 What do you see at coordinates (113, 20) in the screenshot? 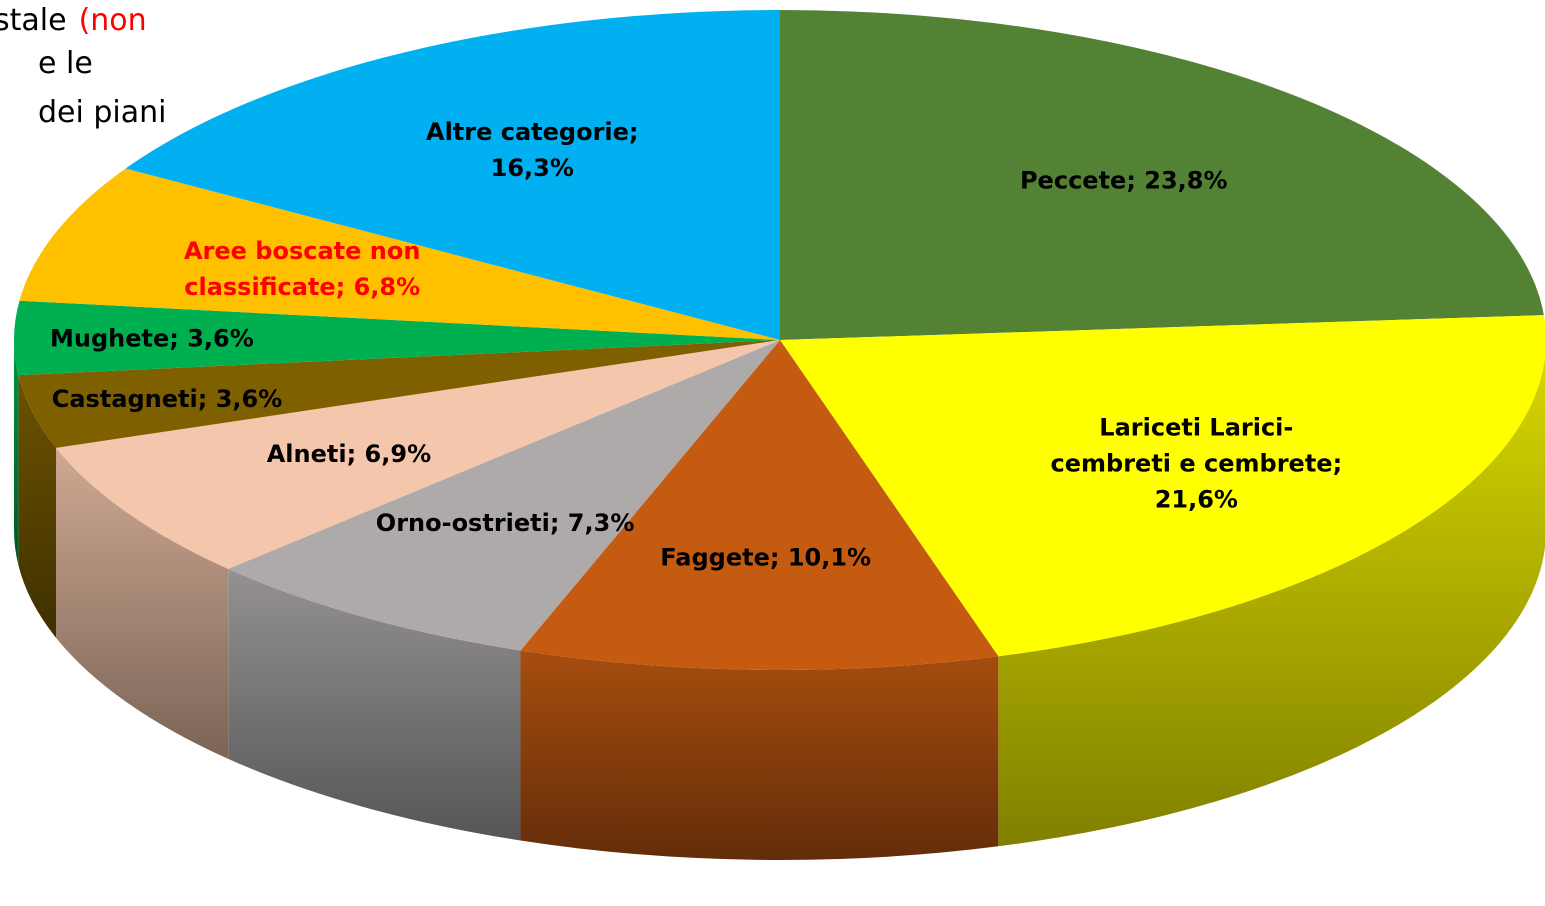
I see `annotation-highlight: (non` at bounding box center [113, 20].